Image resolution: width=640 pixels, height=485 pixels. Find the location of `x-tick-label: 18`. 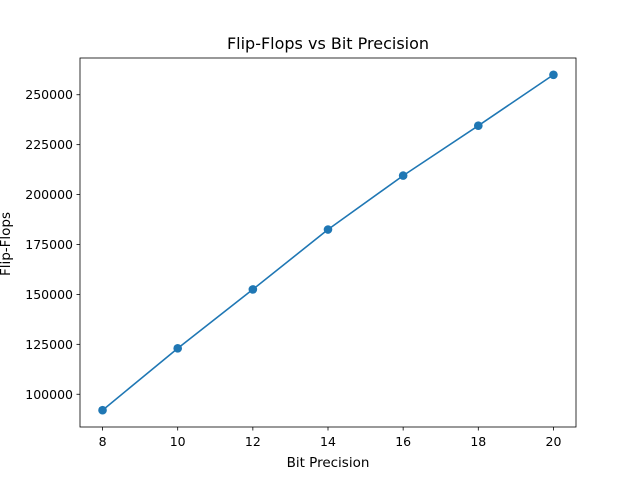

x-tick-label: 18 is located at coordinates (478, 441).